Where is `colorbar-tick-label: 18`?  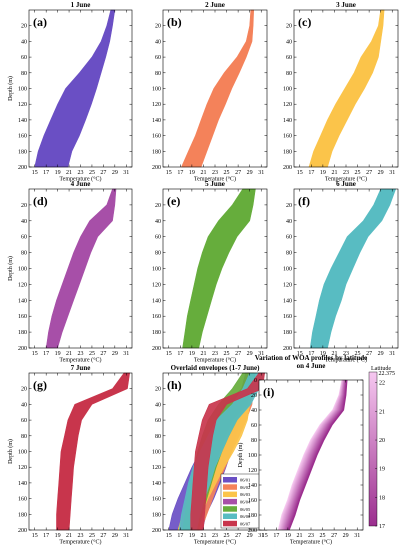 colorbar-tick-label: 18 is located at coordinates (382, 498).